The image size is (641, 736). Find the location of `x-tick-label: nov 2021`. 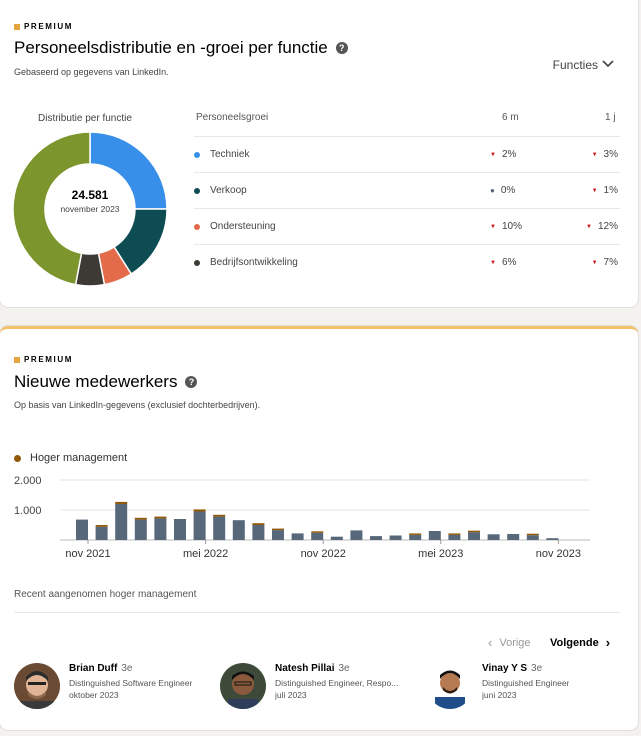

x-tick-label: nov 2021 is located at coordinates (87, 554).